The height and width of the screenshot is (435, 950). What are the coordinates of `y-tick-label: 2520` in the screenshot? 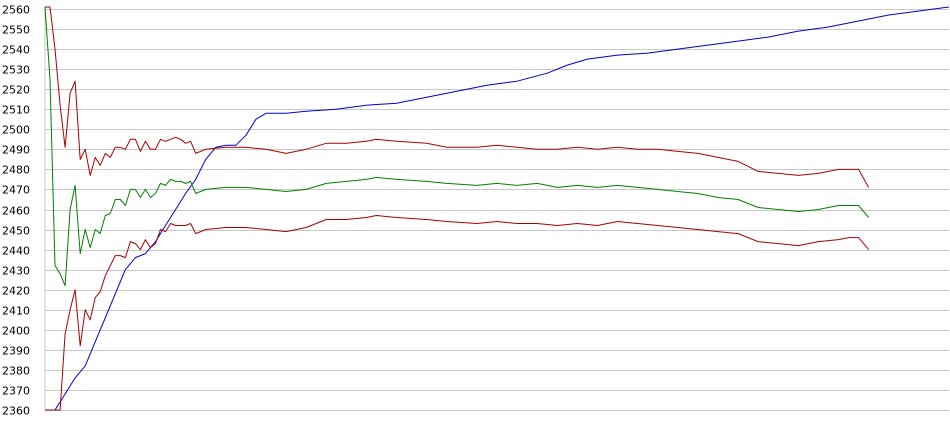 It's located at (16, 90).